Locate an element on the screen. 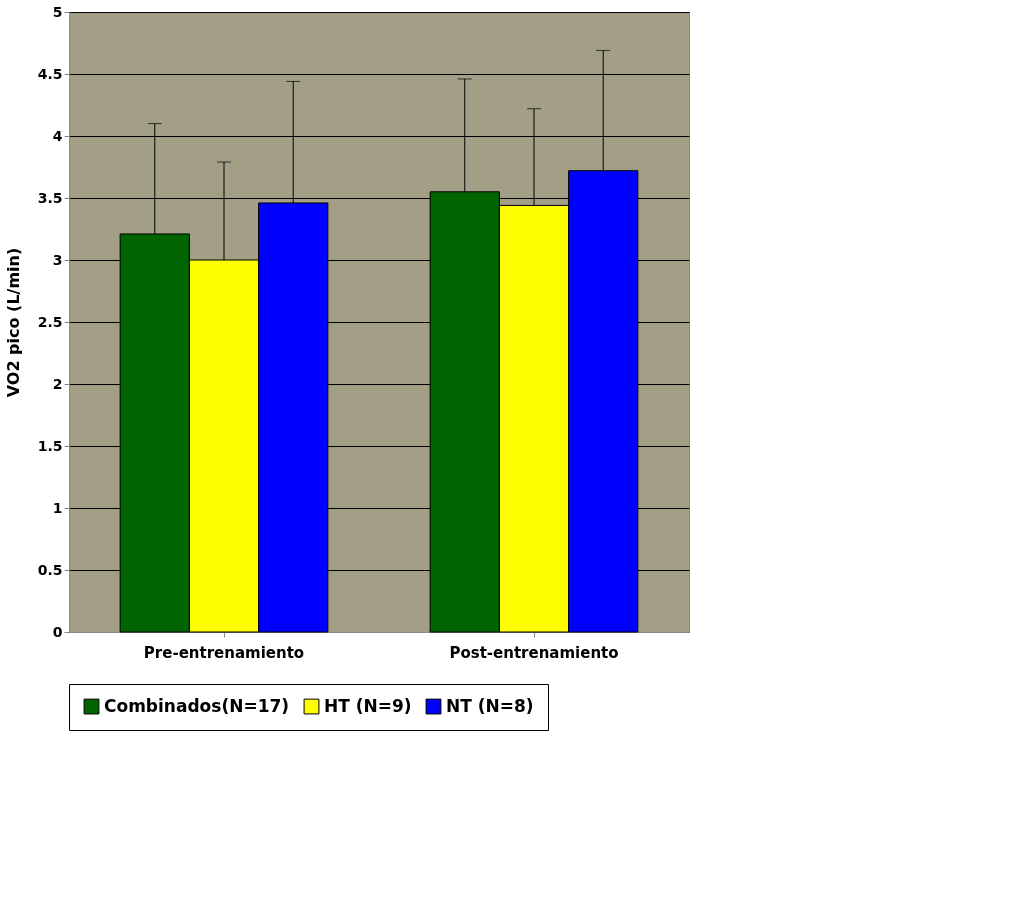  x-tick-label: Pre-entrenamiento is located at coordinates (224, 652).